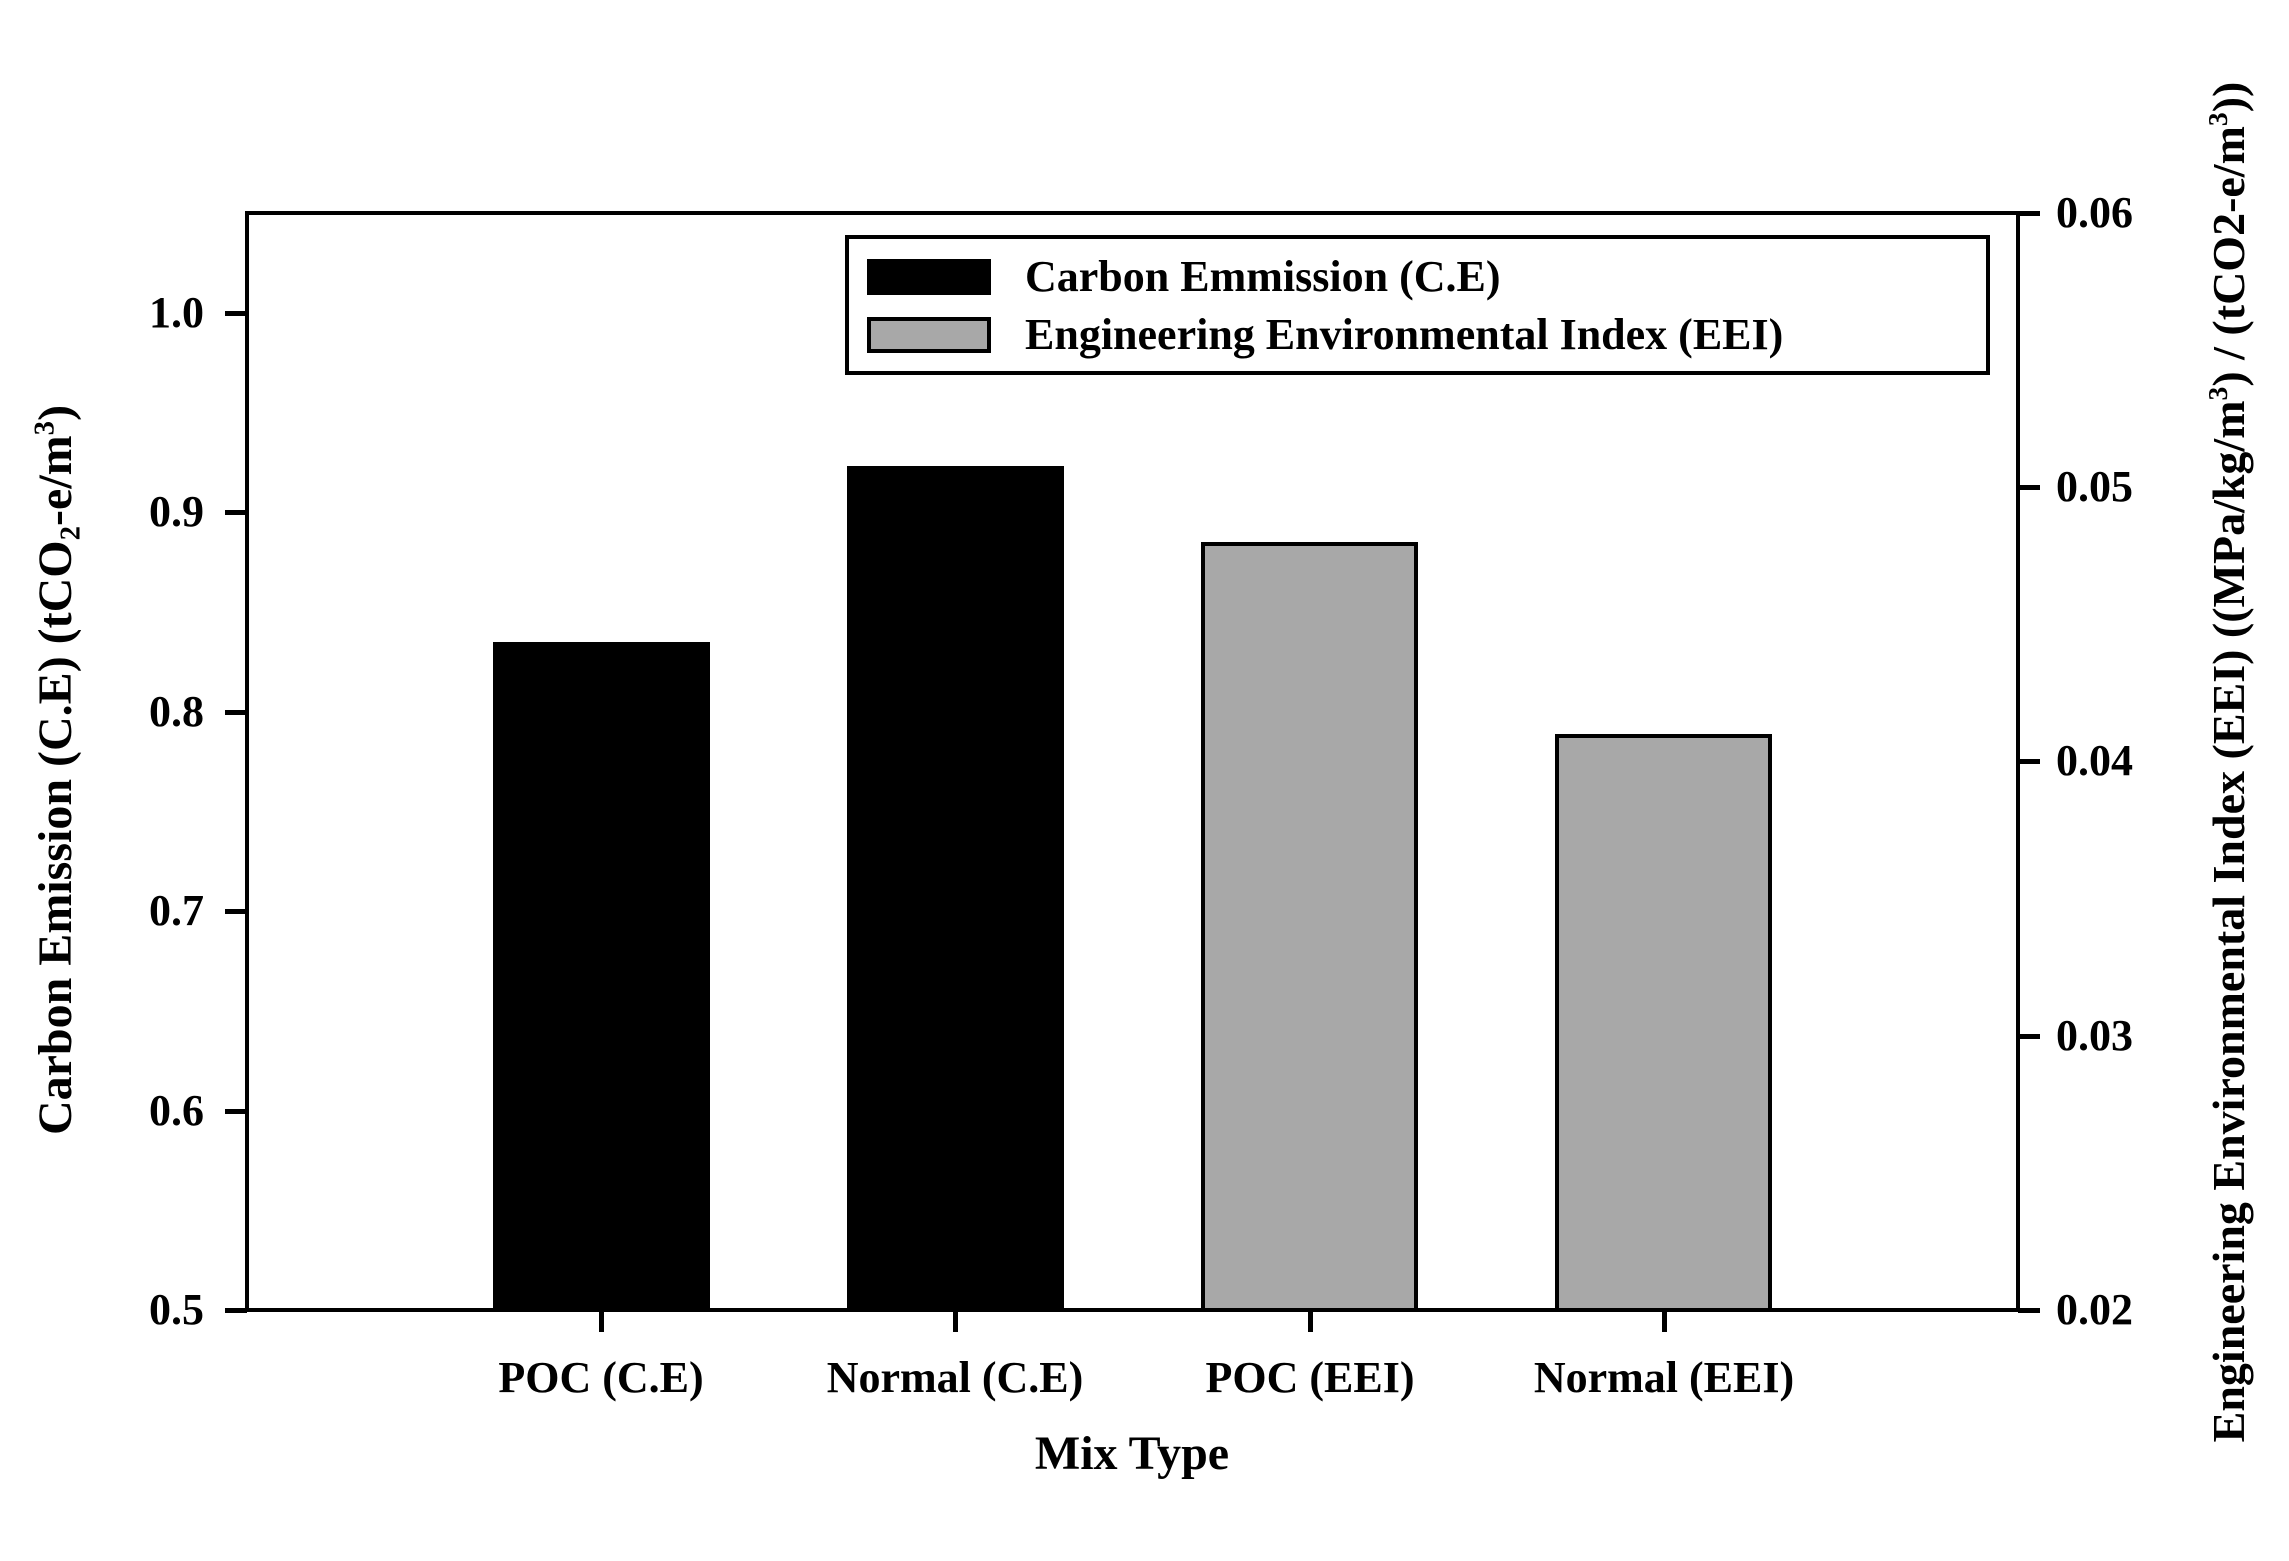 The image size is (2289, 1561). Describe the element at coordinates (236, 313) in the screenshot. I see `left-axis-tick-1.0` at that location.